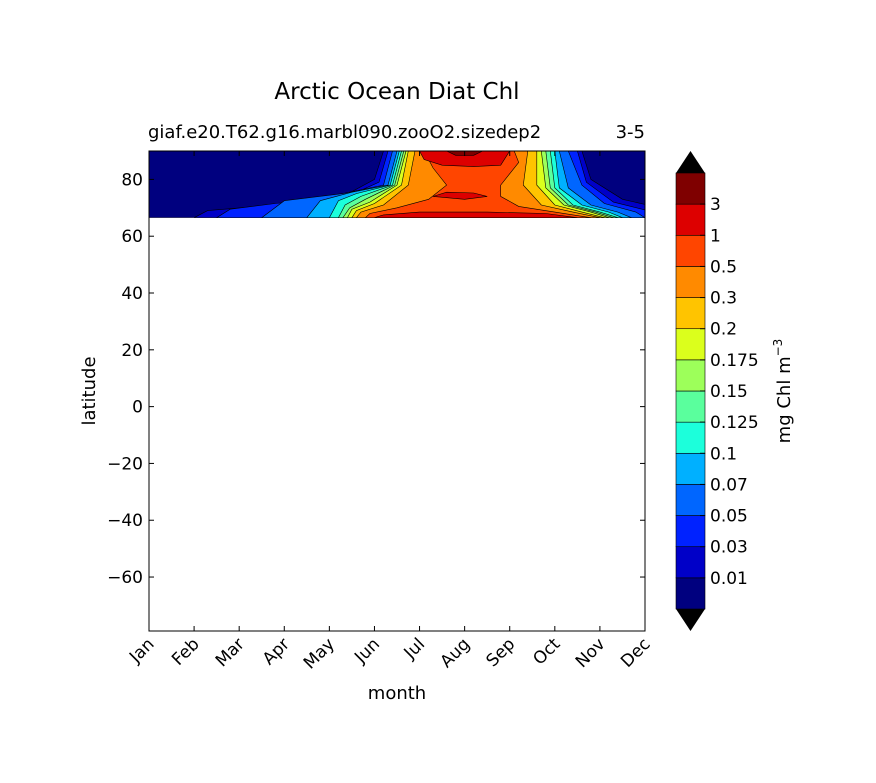 This screenshot has width=876, height=783. What do you see at coordinates (690, 620) in the screenshot?
I see `colorbar-extend-min` at bounding box center [690, 620].